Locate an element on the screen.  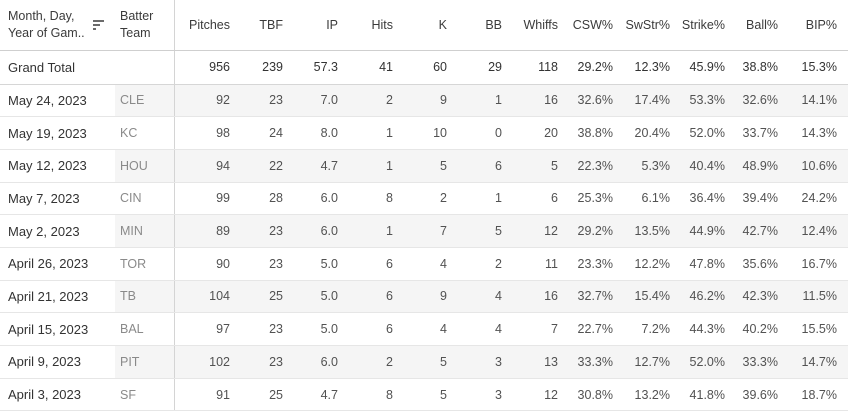
stat-cell: 13 is located at coordinates (540, 362).